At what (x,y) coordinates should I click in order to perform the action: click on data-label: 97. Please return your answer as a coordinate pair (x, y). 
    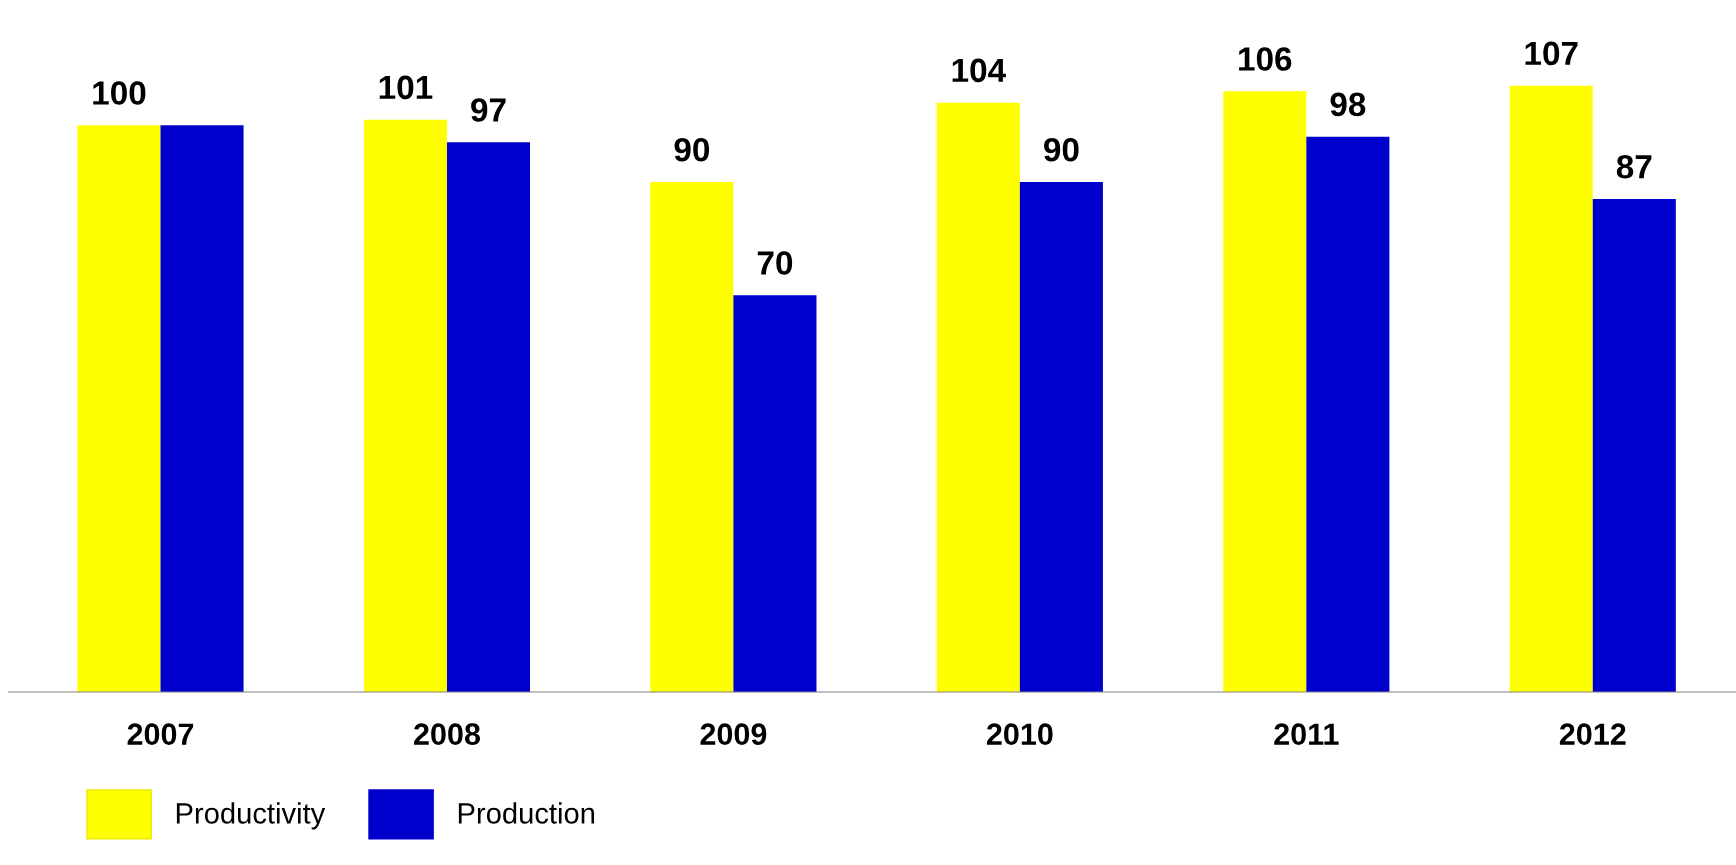
    Looking at the image, I should click on (488, 110).